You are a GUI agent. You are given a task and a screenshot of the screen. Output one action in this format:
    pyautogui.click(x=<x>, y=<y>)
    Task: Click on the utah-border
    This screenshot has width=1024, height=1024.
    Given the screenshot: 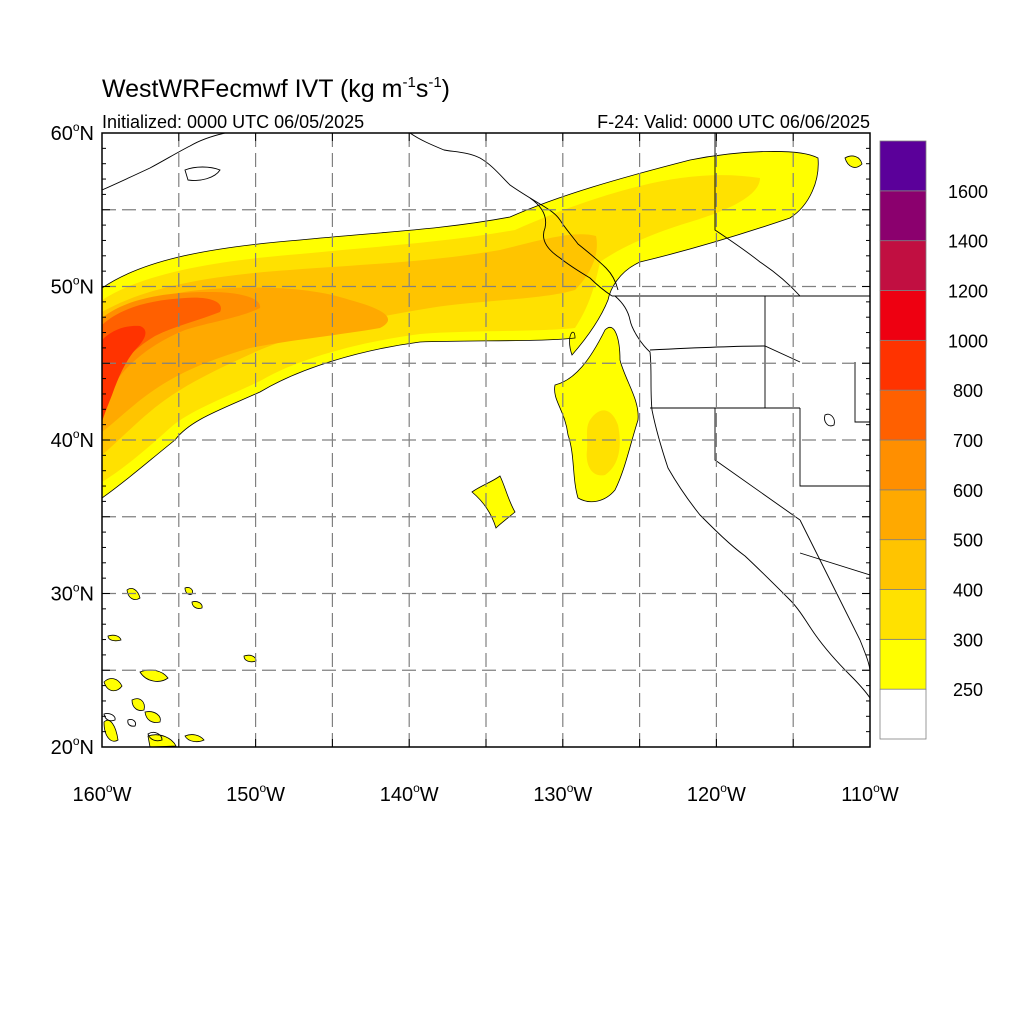 What is the action you would take?
    pyautogui.click(x=834, y=447)
    